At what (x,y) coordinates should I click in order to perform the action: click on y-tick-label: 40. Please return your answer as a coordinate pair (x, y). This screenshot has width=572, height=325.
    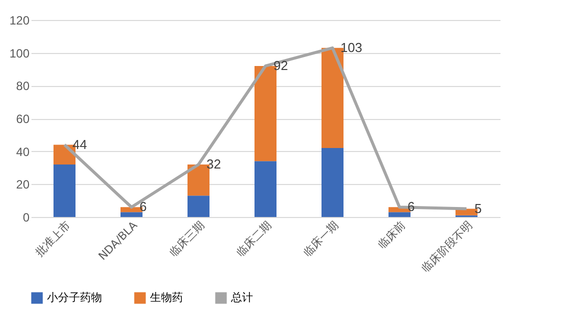
    Looking at the image, I should click on (23, 151).